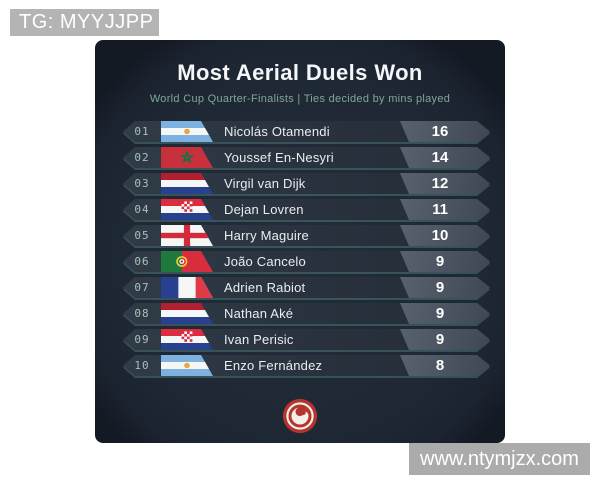 Image resolution: width=600 pixels, height=480 pixels. What do you see at coordinates (259, 339) in the screenshot?
I see `player-name: Ivan Perisic` at bounding box center [259, 339].